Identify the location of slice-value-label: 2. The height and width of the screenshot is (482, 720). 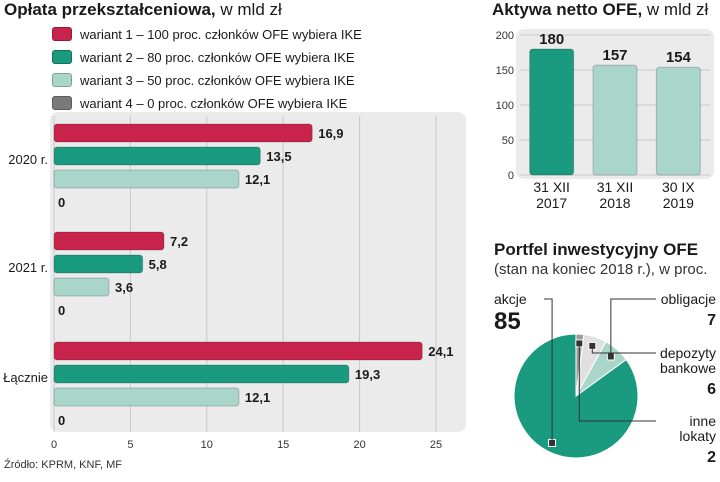
(711, 457).